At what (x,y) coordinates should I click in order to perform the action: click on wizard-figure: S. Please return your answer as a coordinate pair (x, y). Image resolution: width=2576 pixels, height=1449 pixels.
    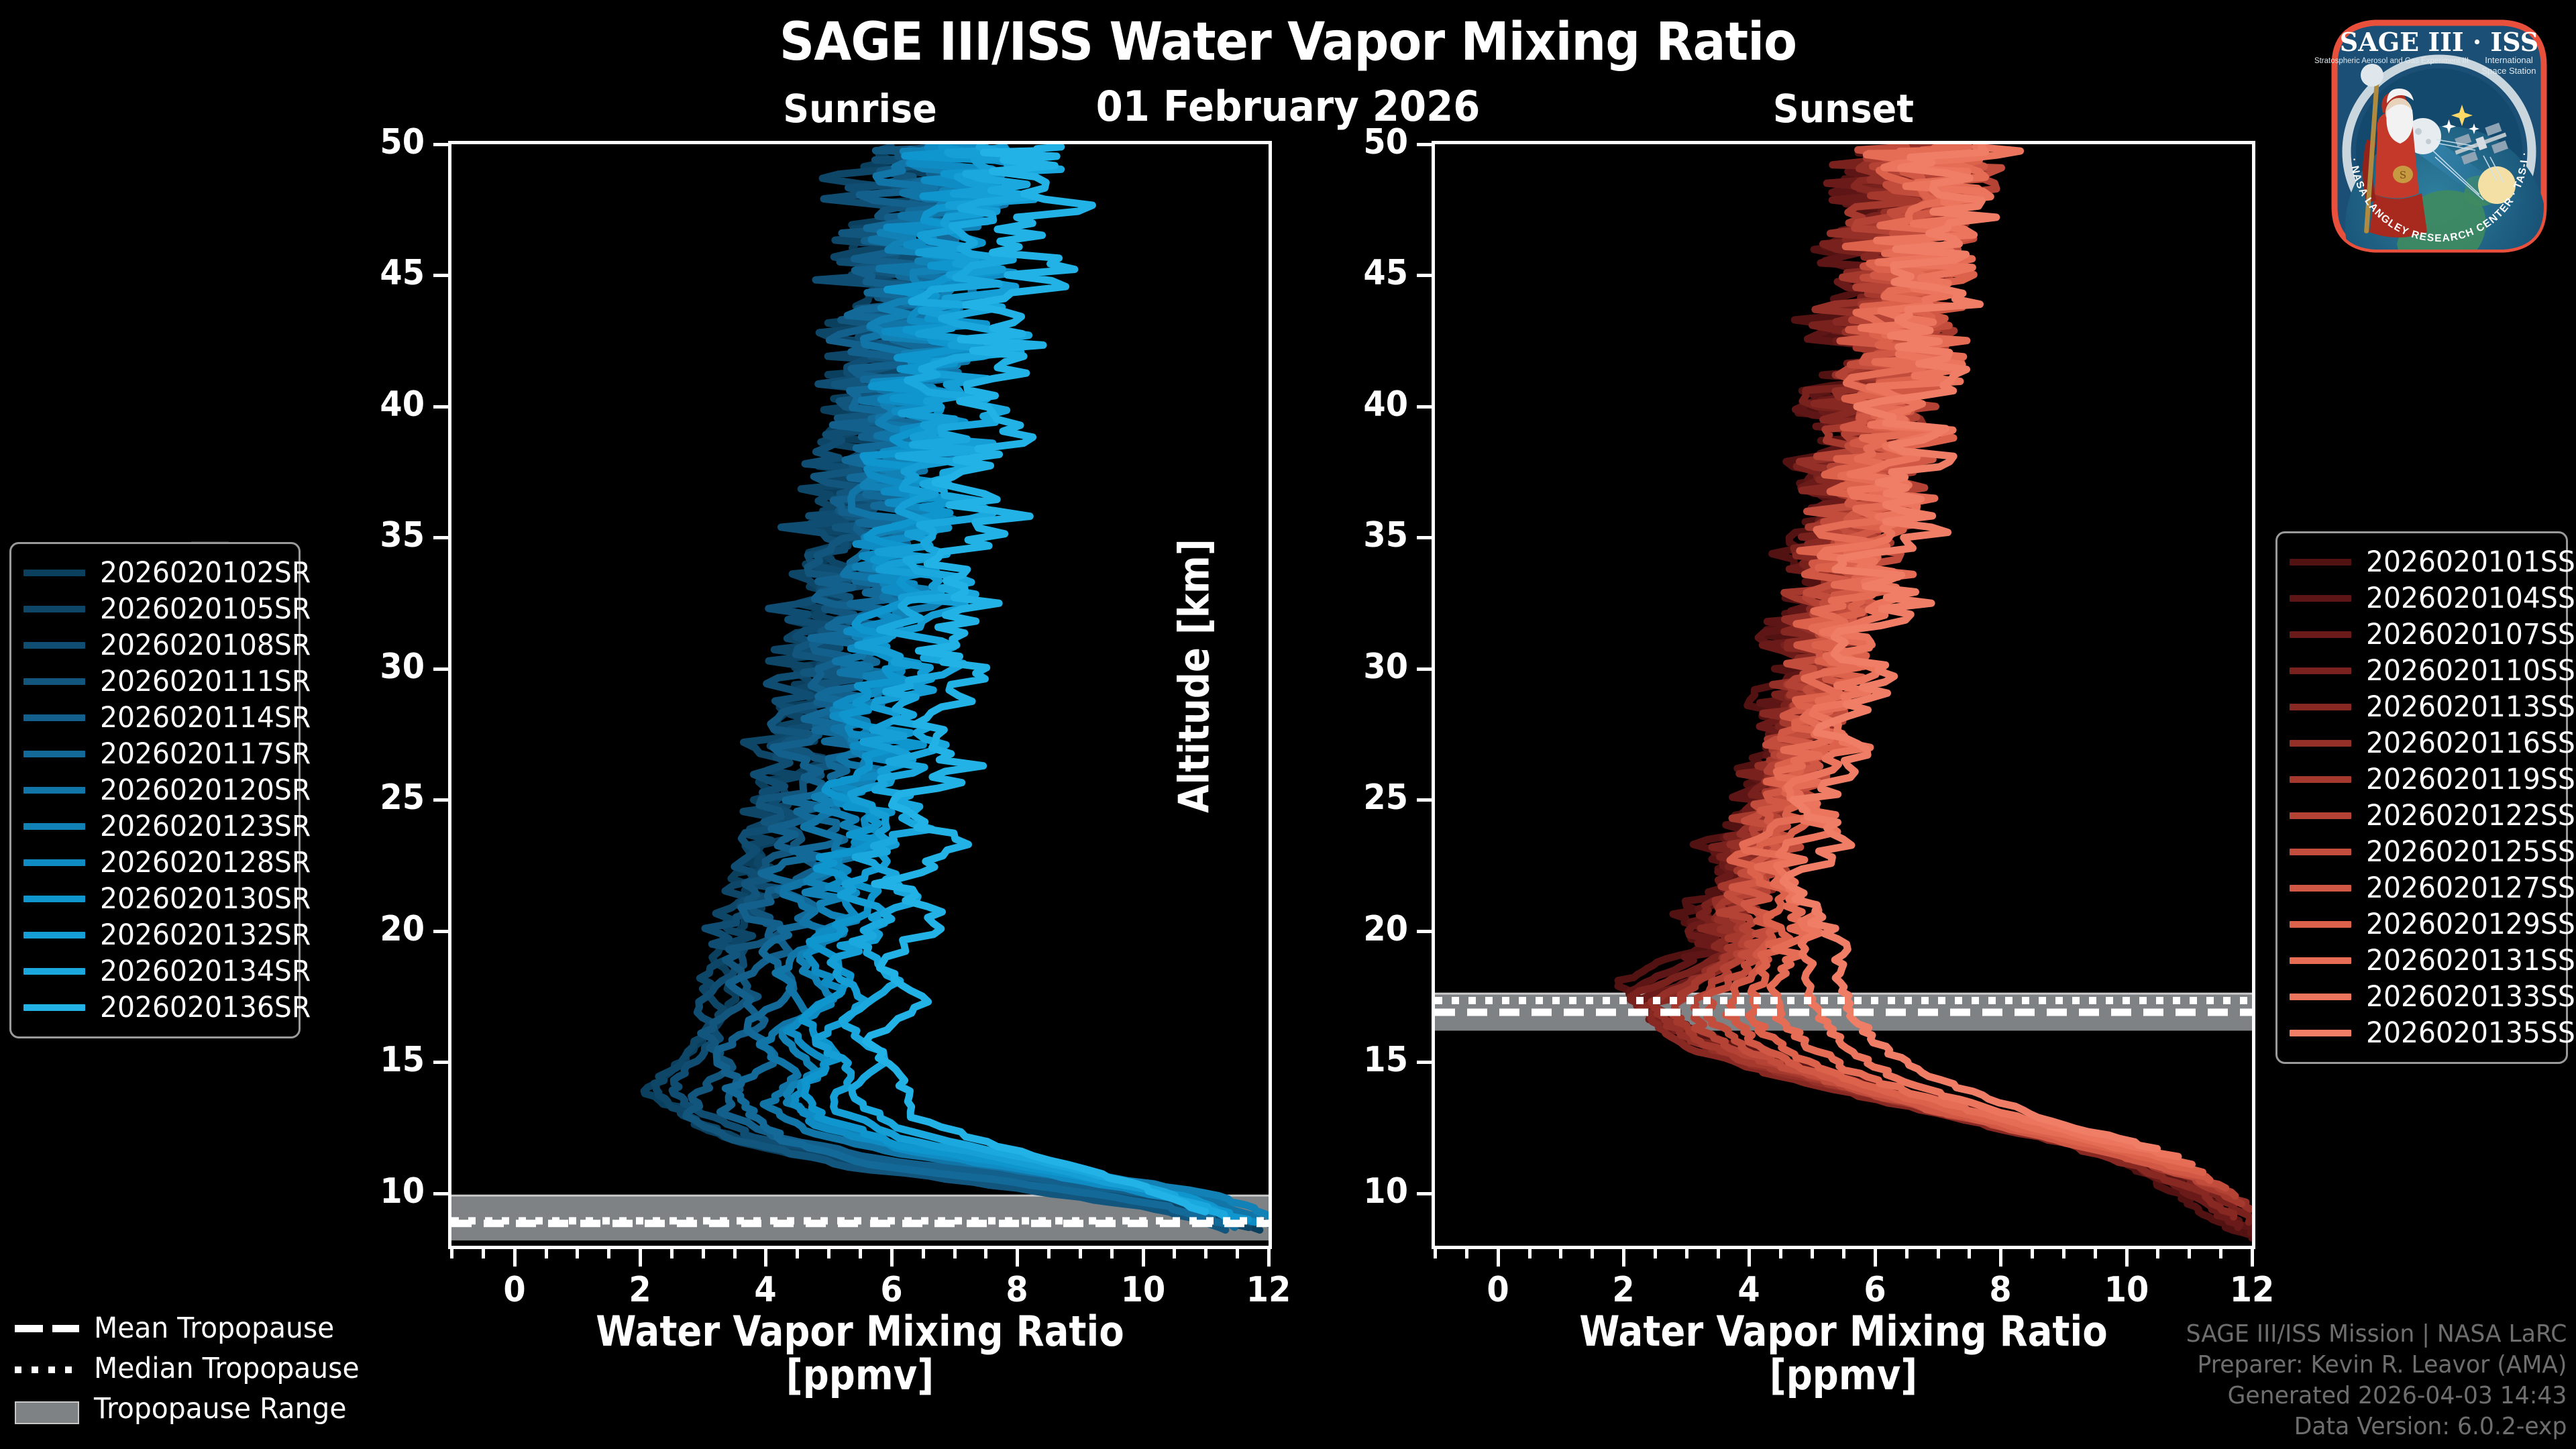
    Looking at the image, I should click on (2394, 150).